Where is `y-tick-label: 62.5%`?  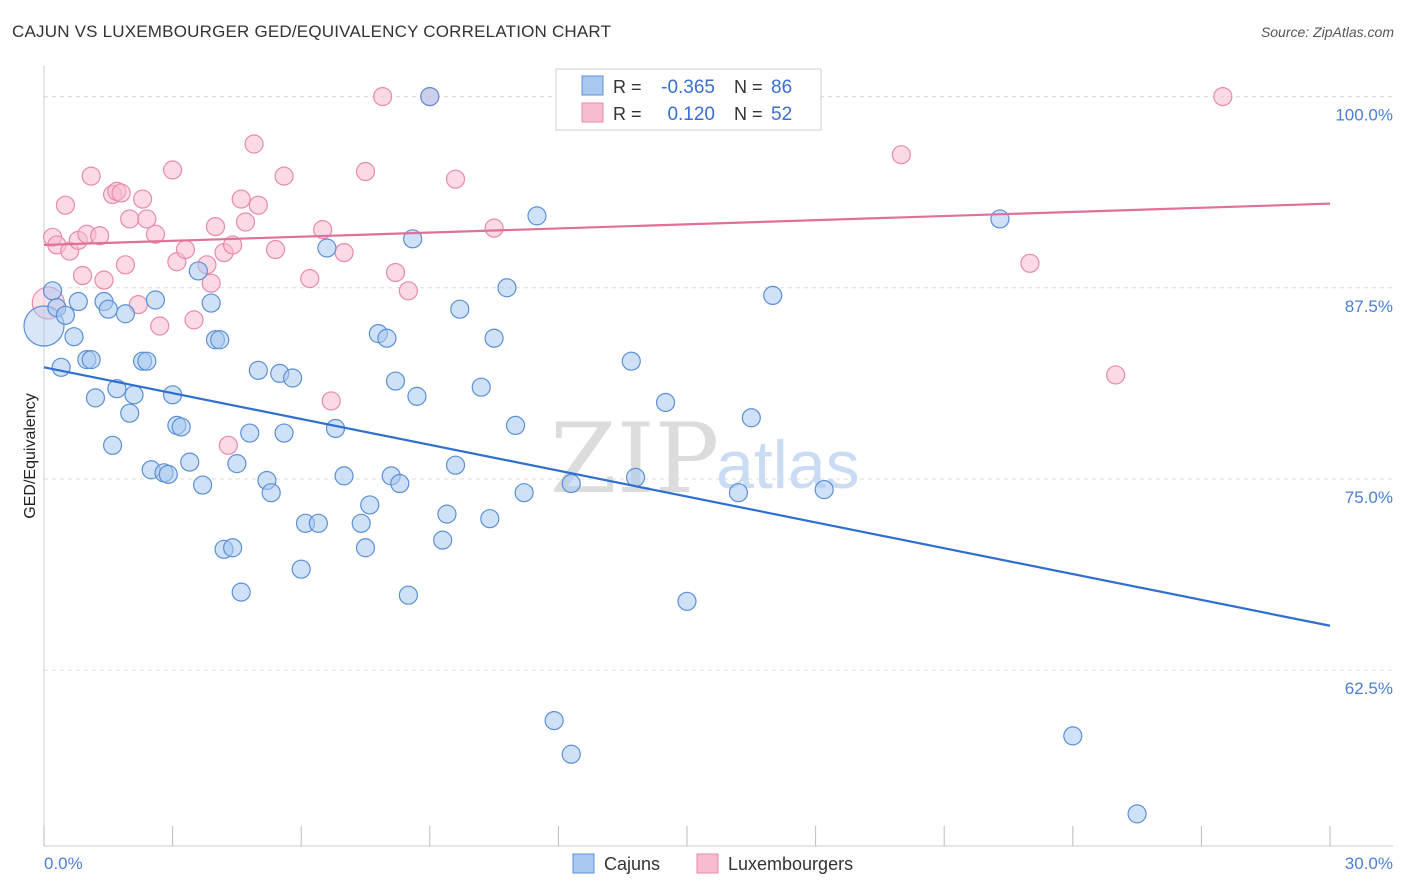
y-tick-label: 62.5% is located at coordinates (1369, 688).